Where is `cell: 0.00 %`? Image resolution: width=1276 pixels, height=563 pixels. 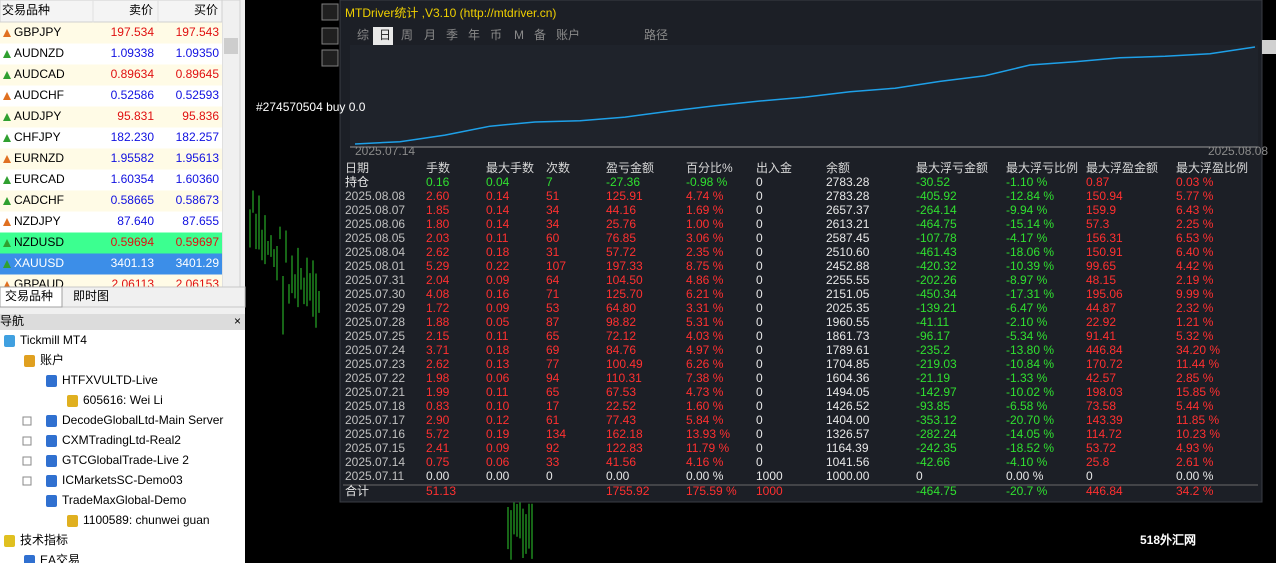
cell: 0.00 % is located at coordinates (1025, 476).